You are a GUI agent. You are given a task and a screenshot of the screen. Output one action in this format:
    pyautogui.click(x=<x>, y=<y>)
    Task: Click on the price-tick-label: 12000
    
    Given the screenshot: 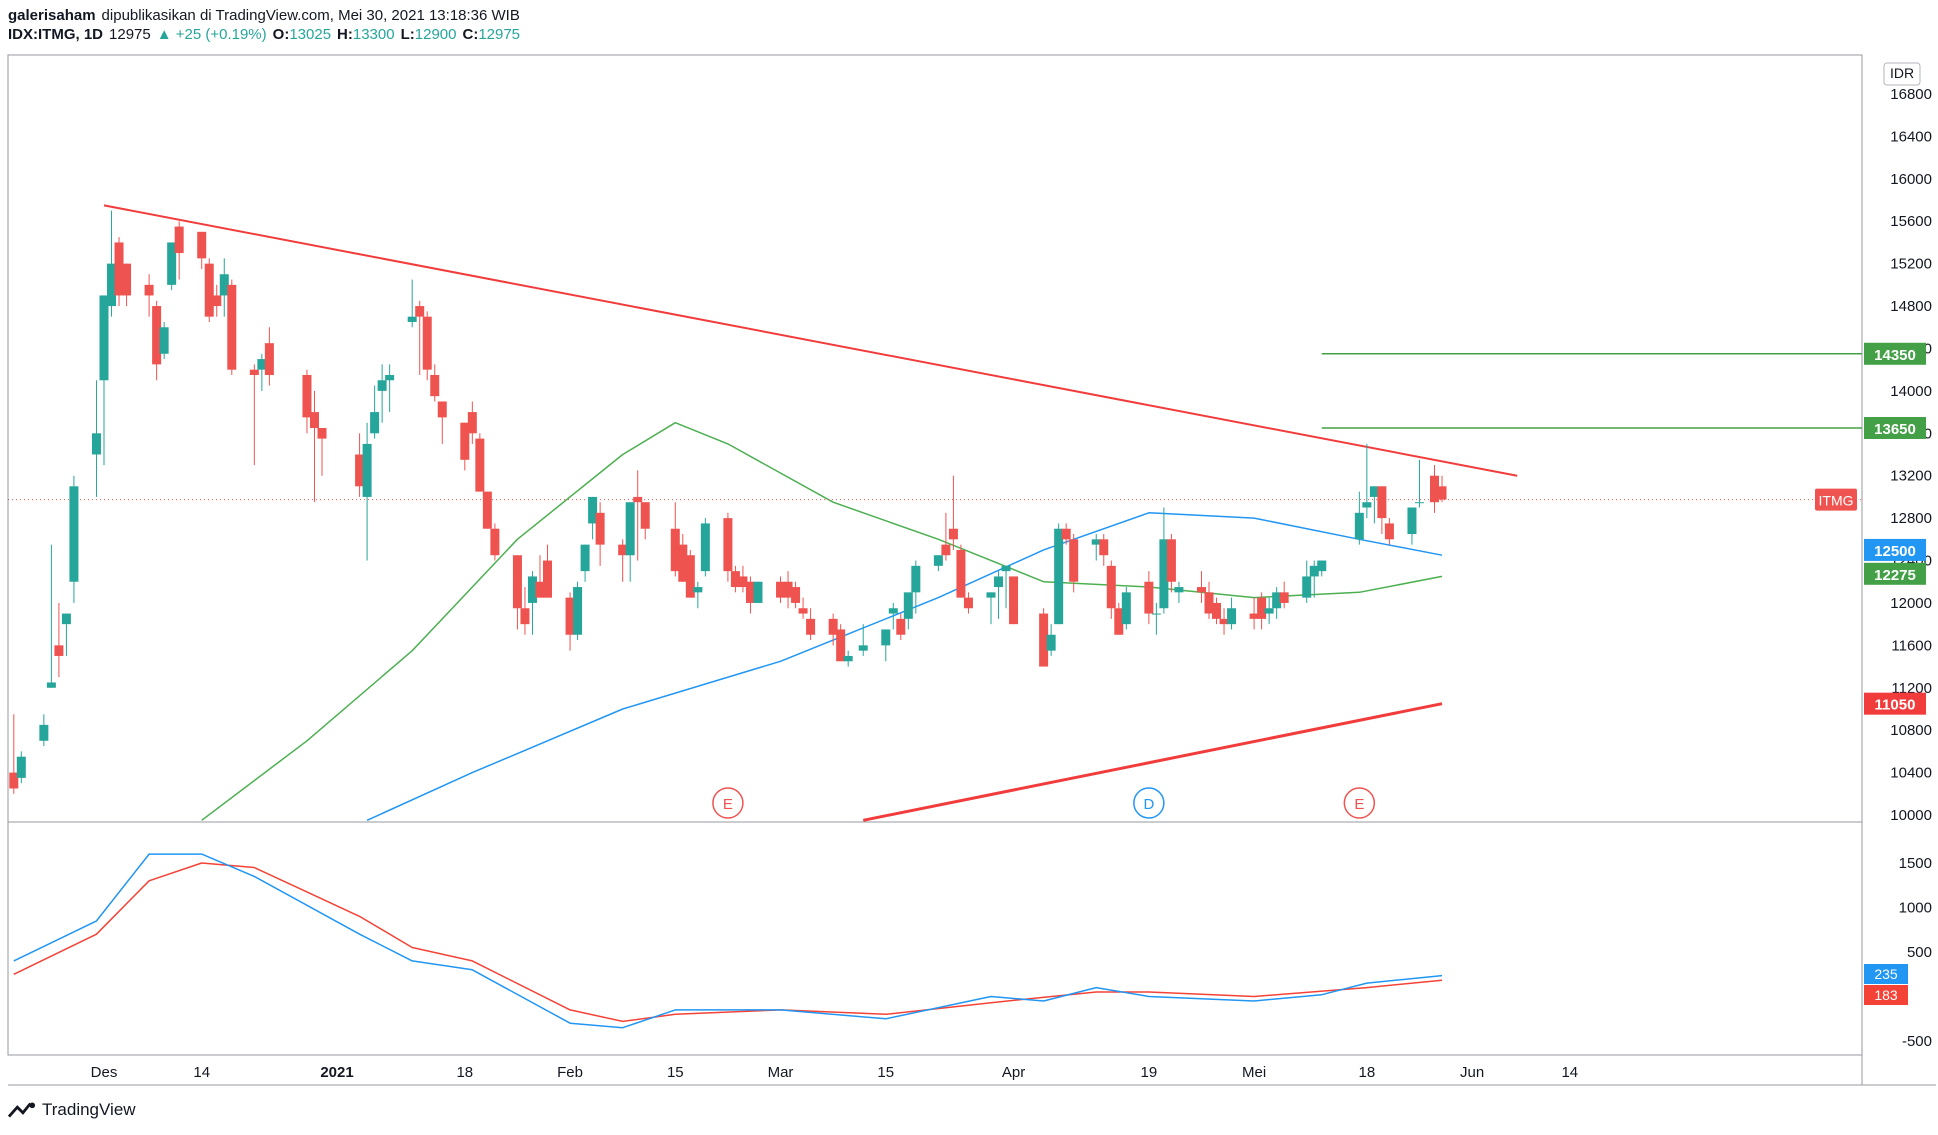 What is the action you would take?
    pyautogui.click(x=1911, y=603)
    